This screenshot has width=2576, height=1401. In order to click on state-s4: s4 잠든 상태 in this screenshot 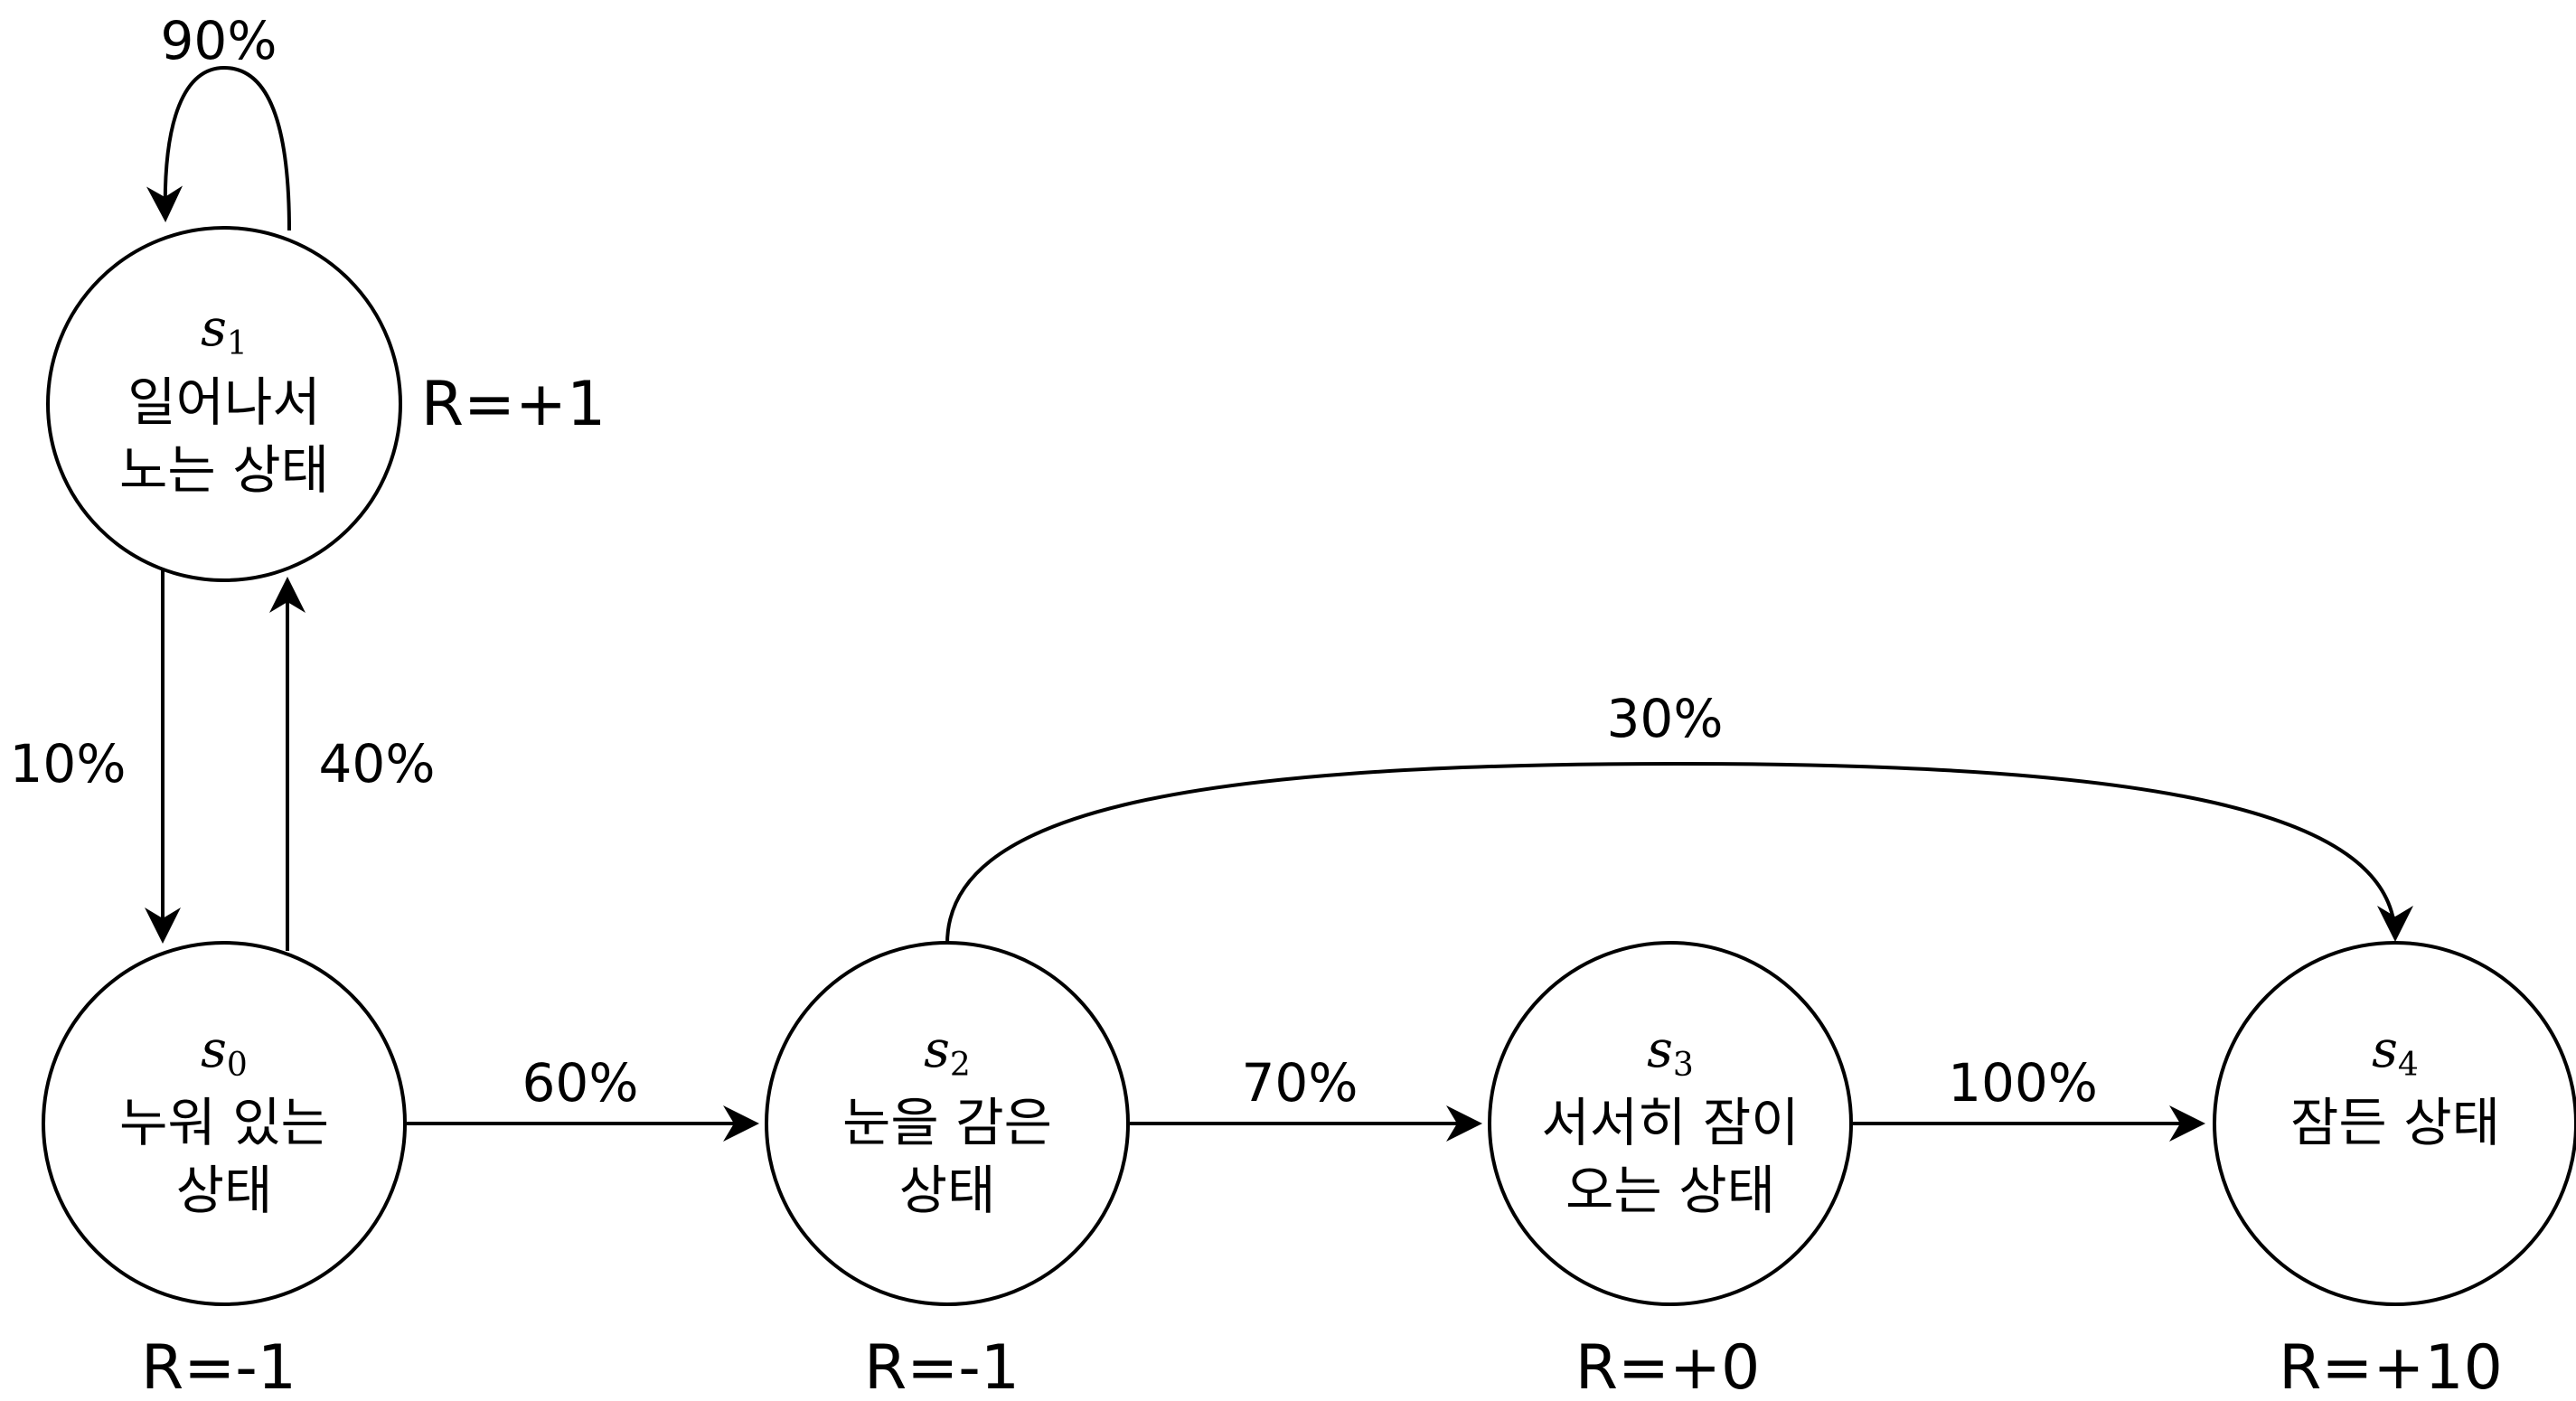, I will do `click(2394, 1123)`.